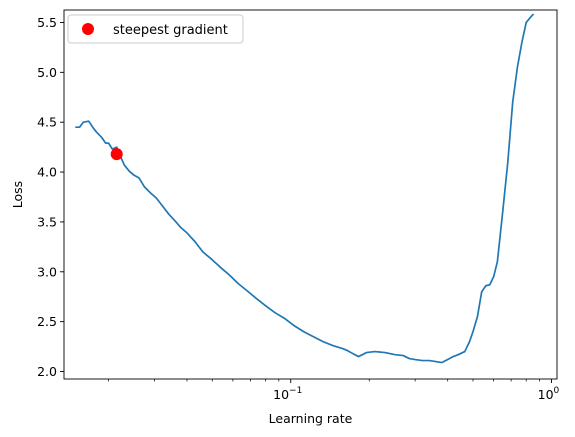 The width and height of the screenshot is (575, 437). Describe the element at coordinates (50, 197) in the screenshot. I see `y-axis-ticks: 2.0 2.5 3.0 3.5 4.0 4.5 5.0 5.5` at that location.